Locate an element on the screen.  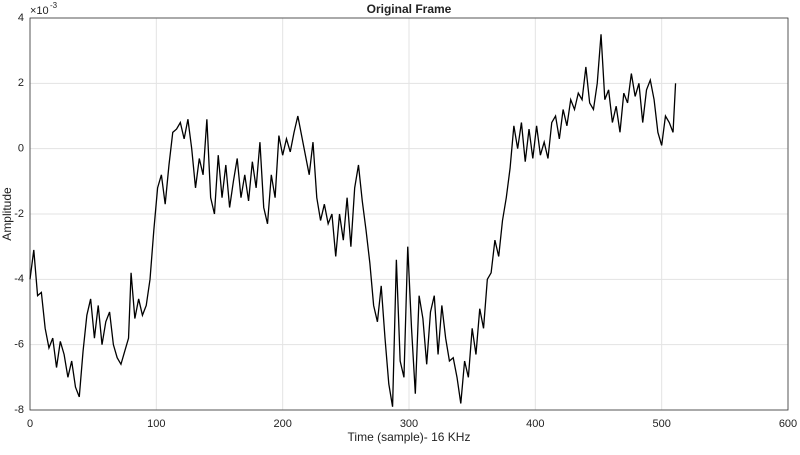
y-tick-label: -6 is located at coordinates (19, 345).